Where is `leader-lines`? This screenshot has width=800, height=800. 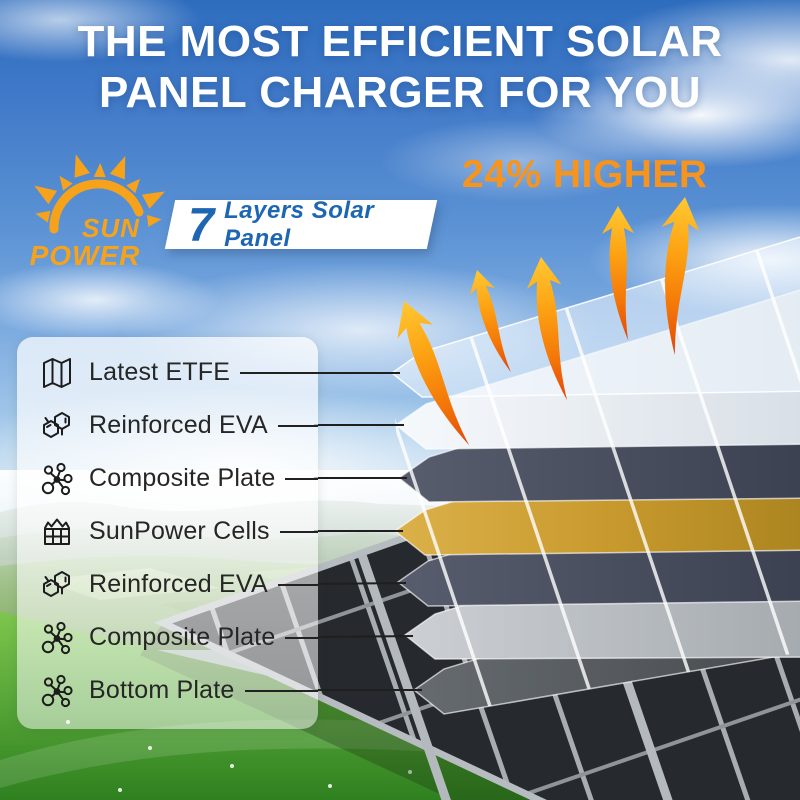
leader-lines is located at coordinates (367, 531).